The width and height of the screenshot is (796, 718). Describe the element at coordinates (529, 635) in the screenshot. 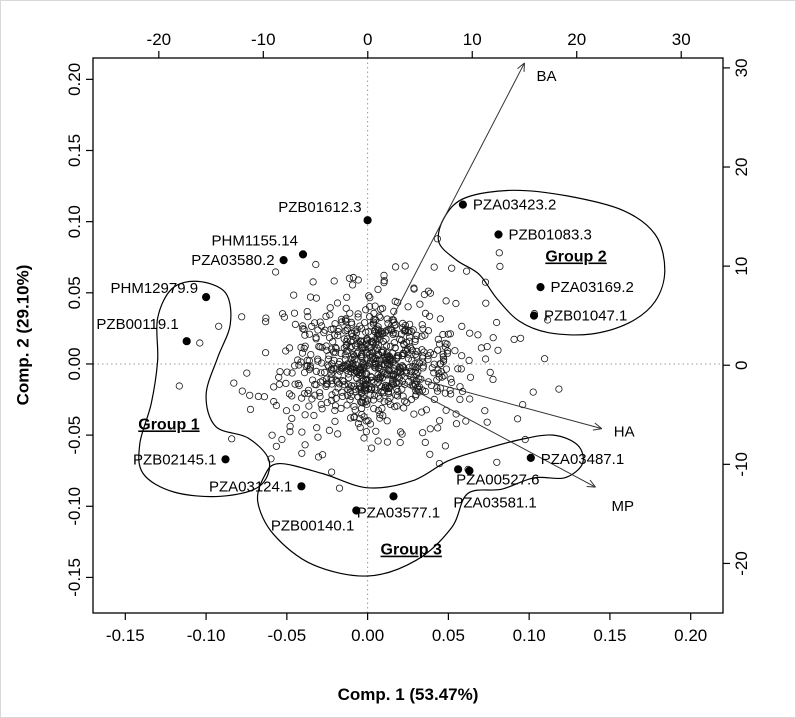

I see `x-tick-label: 0.10` at that location.